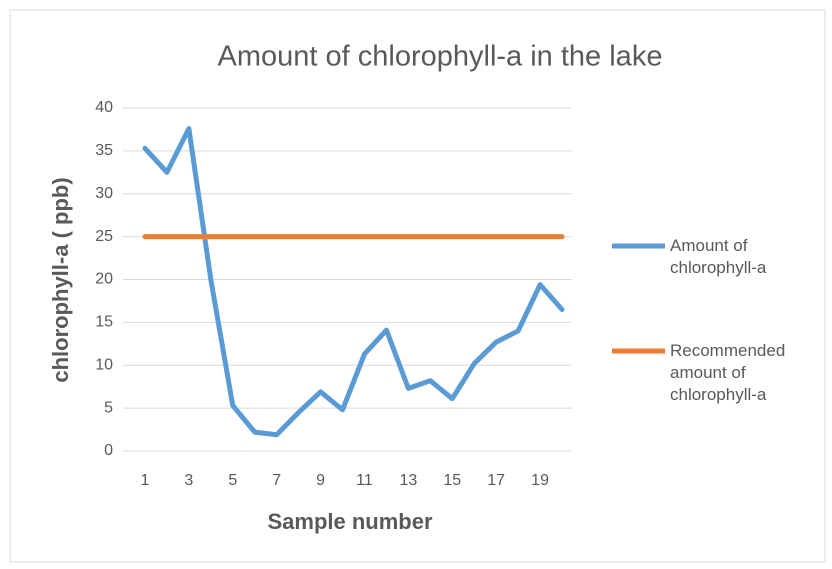  Describe the element at coordinates (349, 521) in the screenshot. I see `x-axis-label: Sample number` at that location.